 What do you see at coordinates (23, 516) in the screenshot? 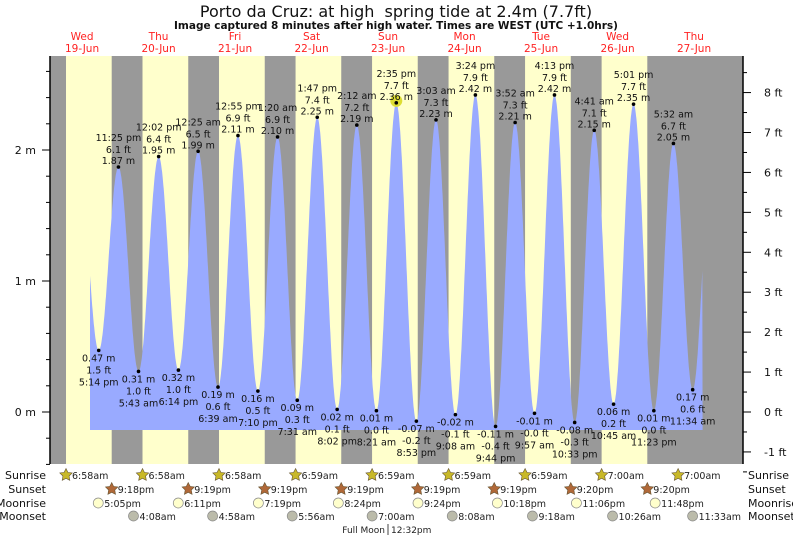
I see `moonset-row-label: Moonset` at bounding box center [23, 516].